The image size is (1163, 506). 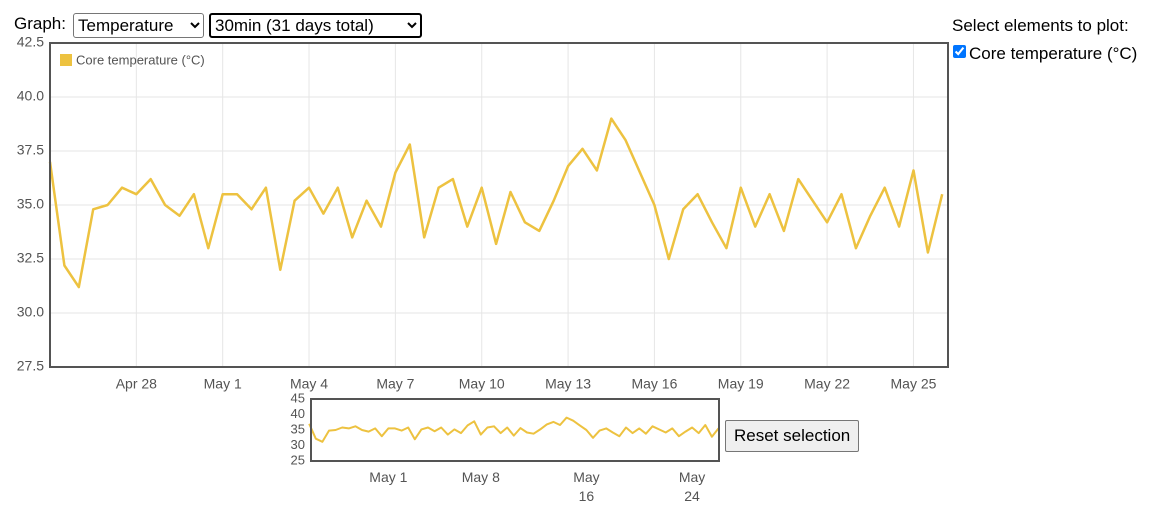 I want to click on x-tick-label: May 10, so click(x=482, y=384).